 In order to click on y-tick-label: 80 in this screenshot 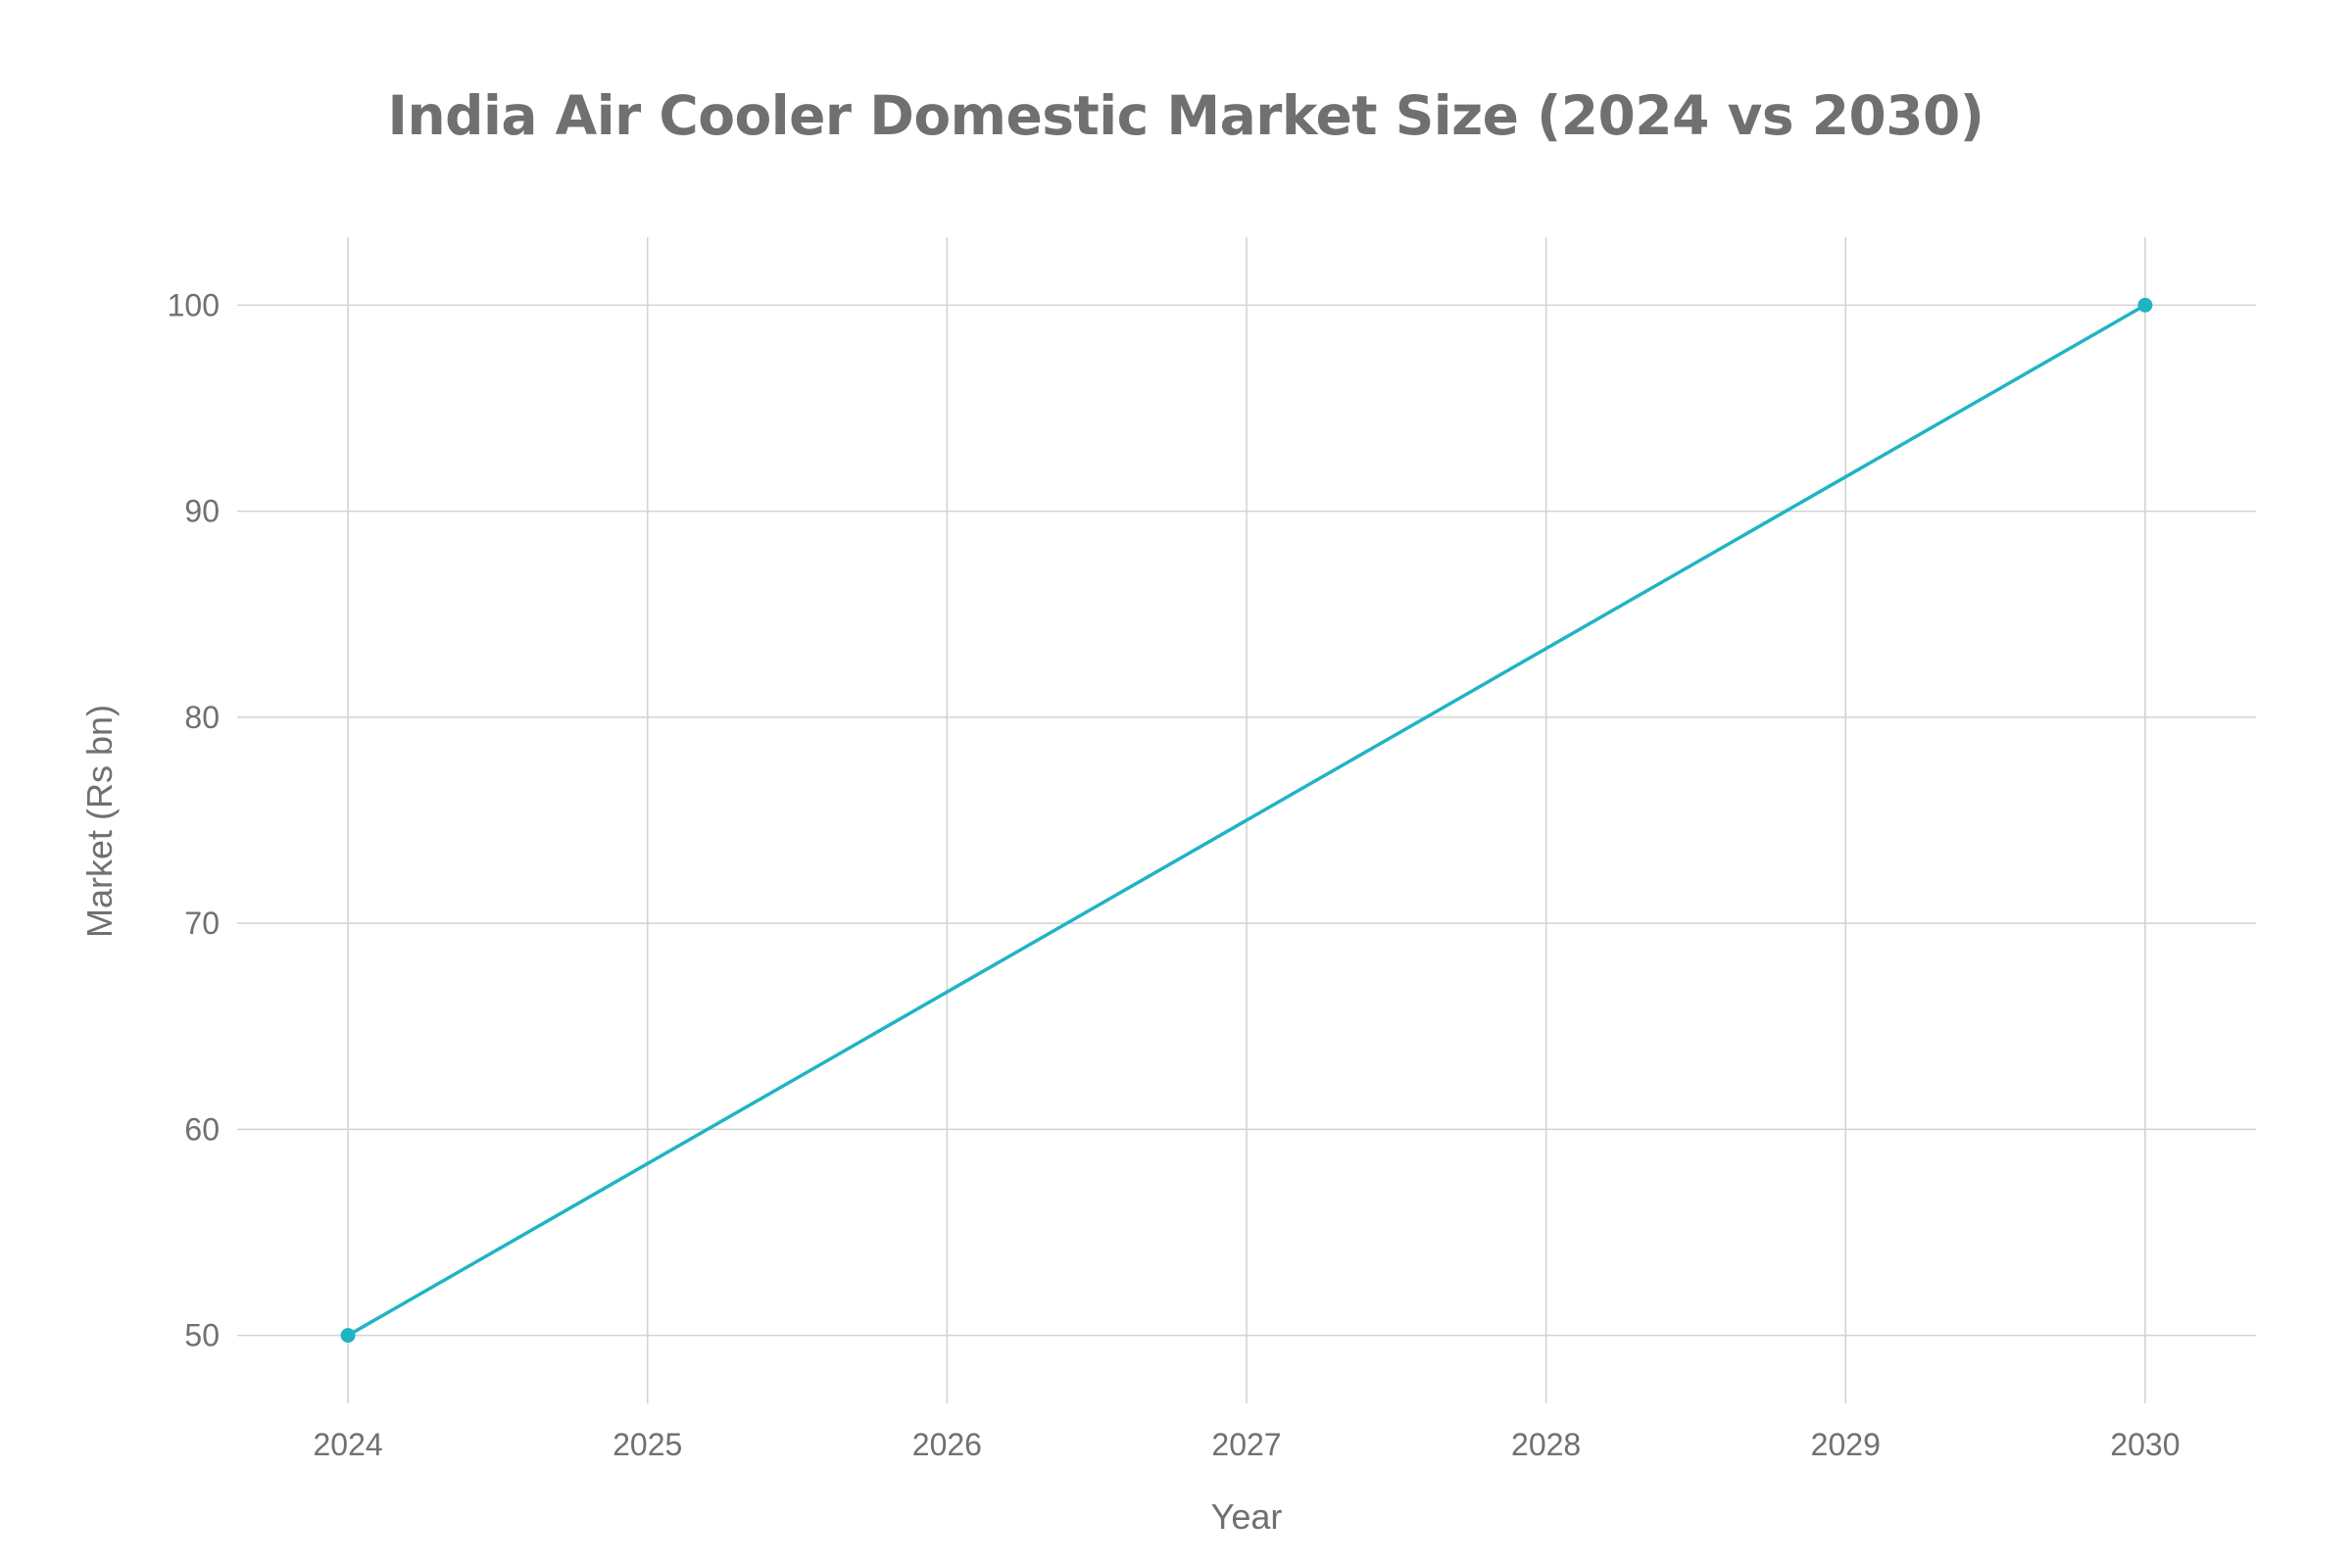, I will do `click(202, 717)`.